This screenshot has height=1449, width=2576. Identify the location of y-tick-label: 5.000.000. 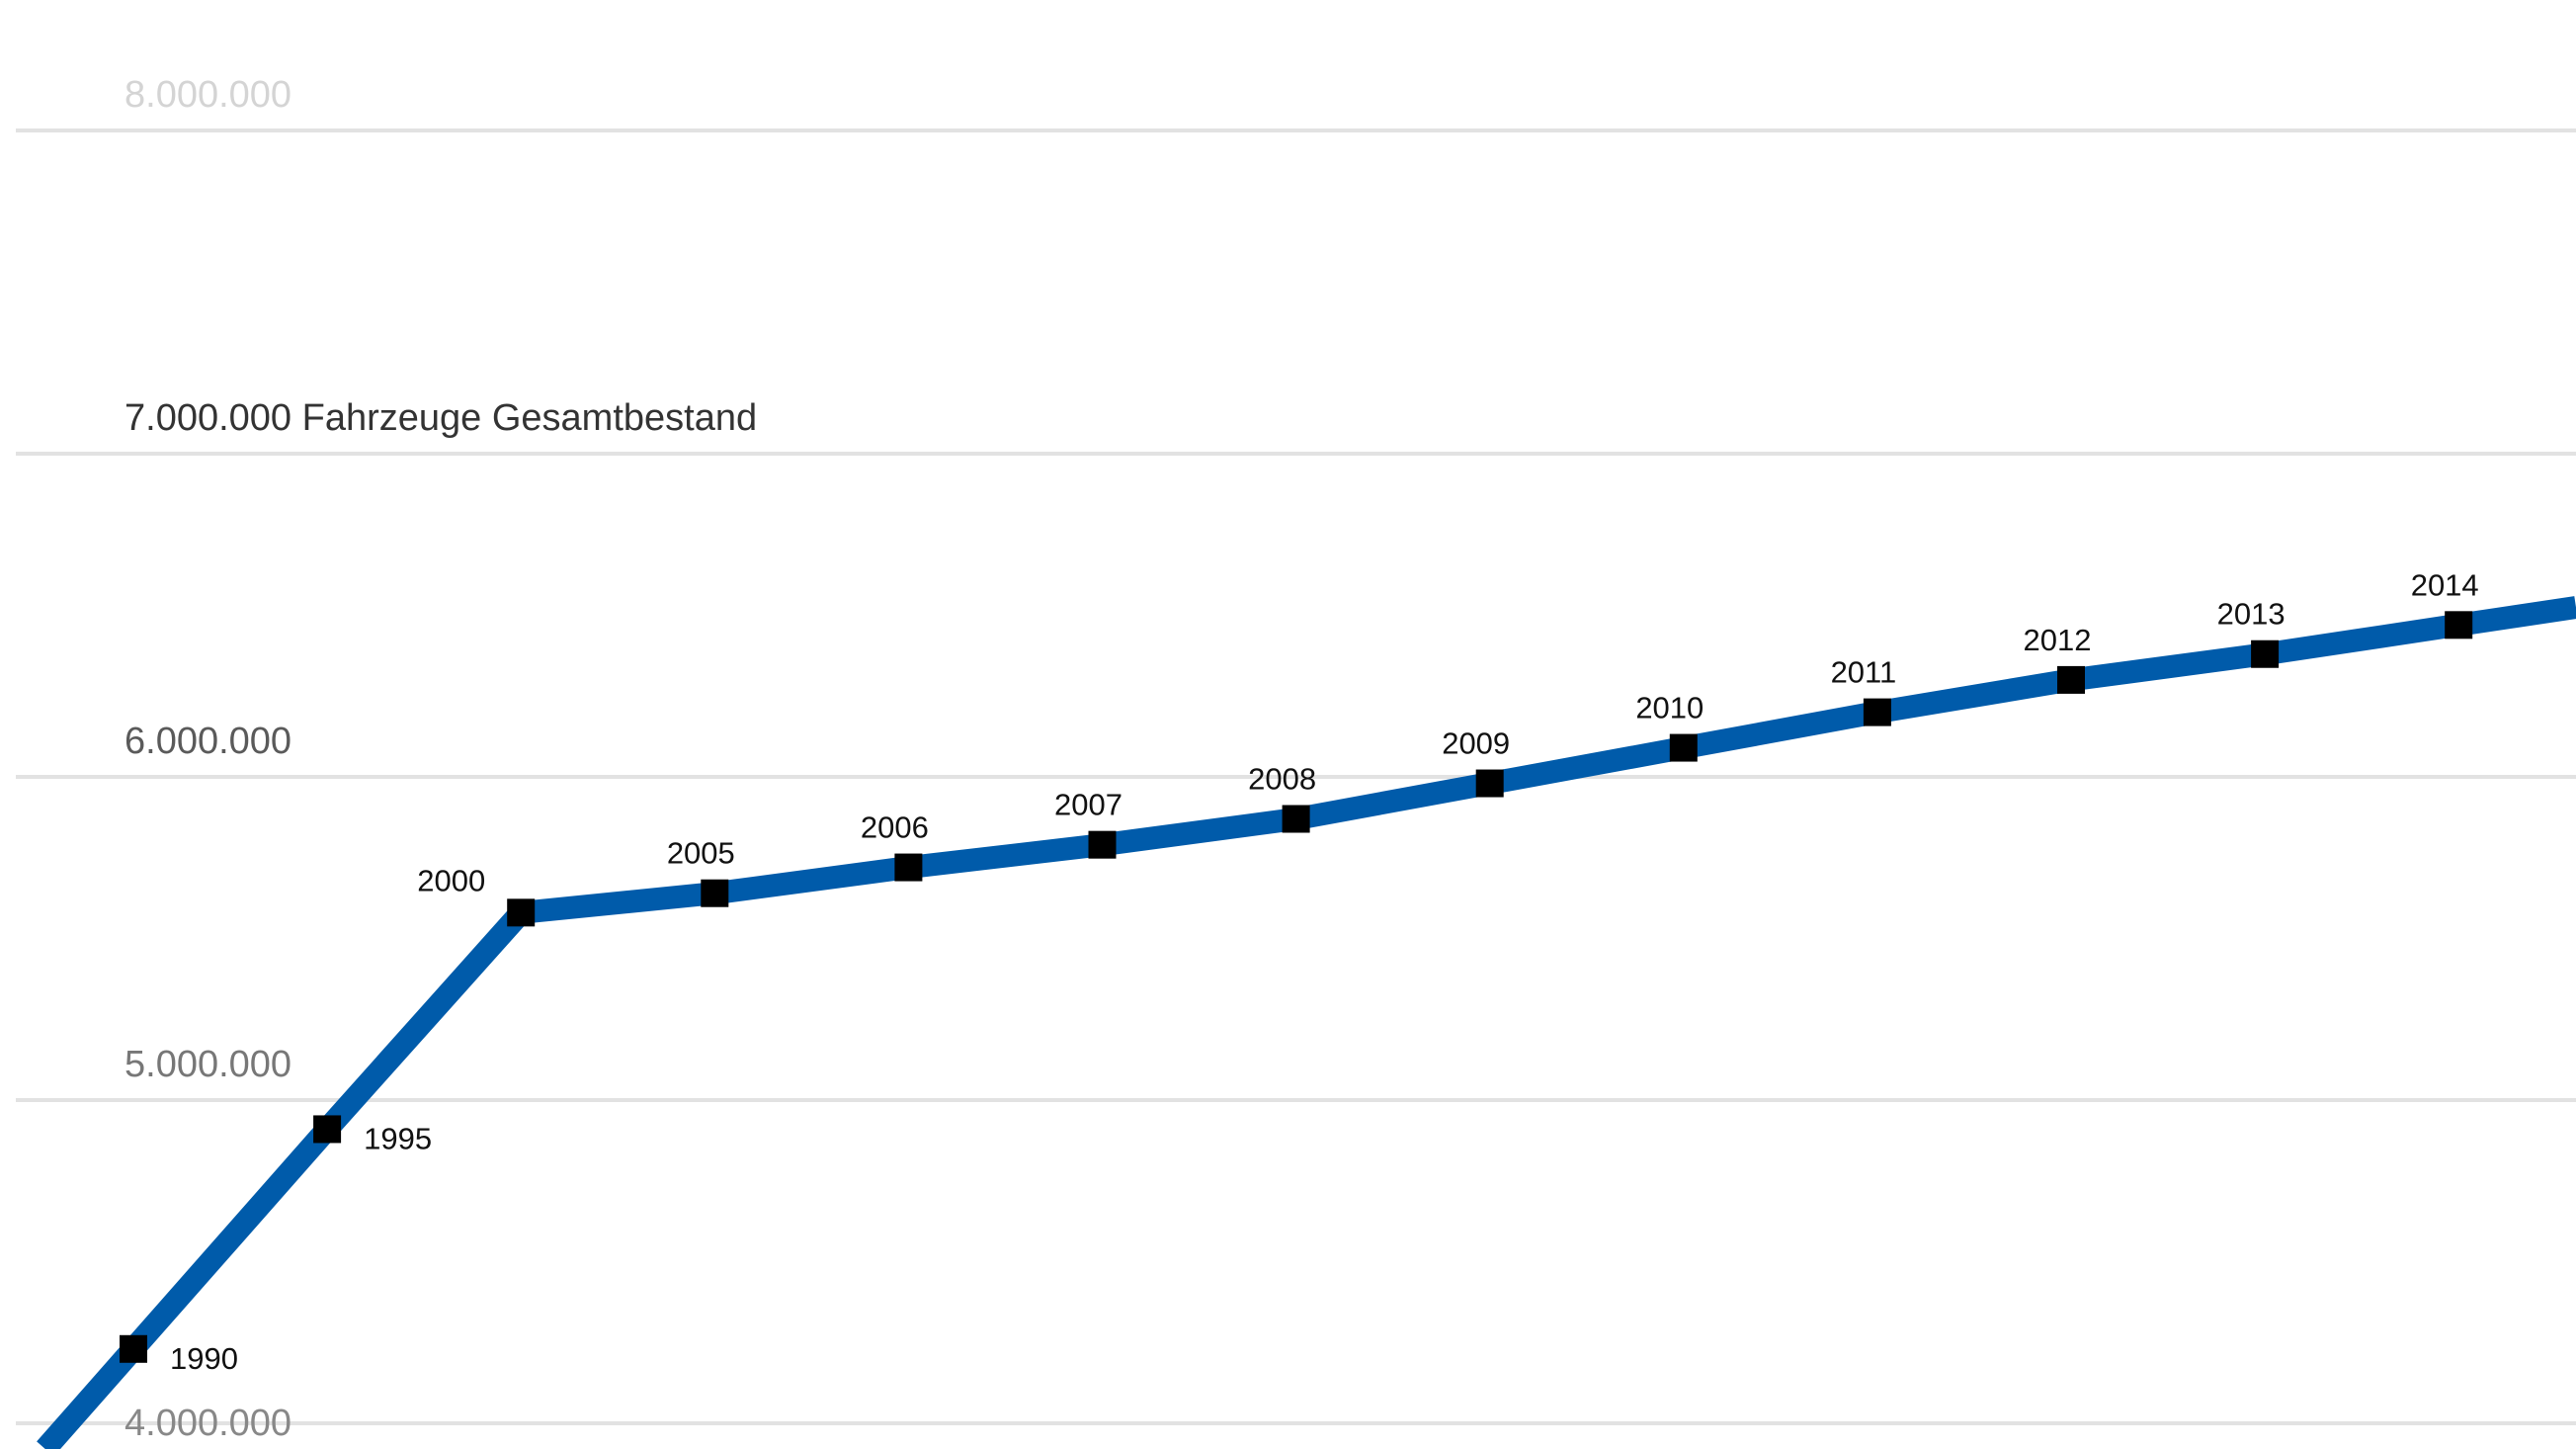
(208, 1064).